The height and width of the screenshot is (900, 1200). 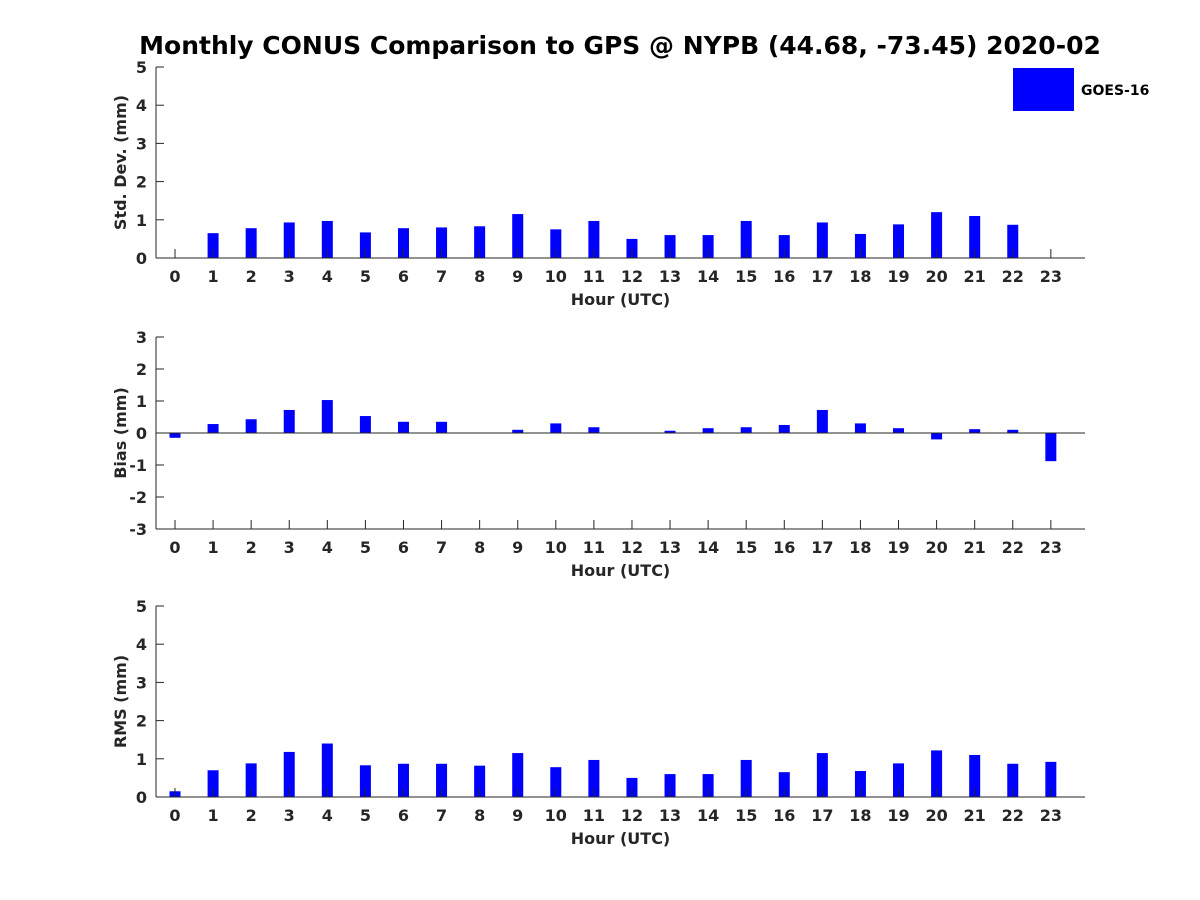 I want to click on y-tick-label: 4, so click(x=141, y=644).